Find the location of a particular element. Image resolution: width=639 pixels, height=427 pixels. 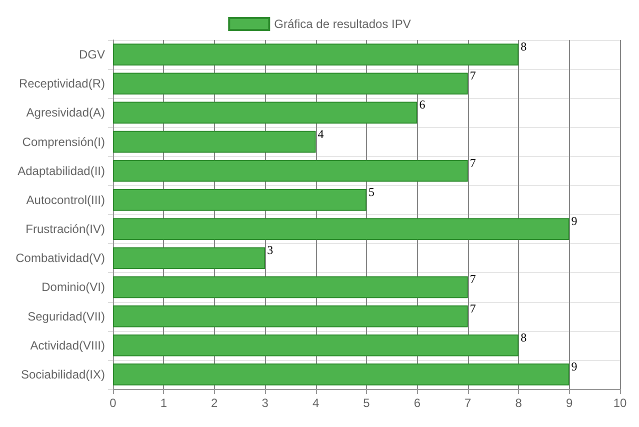

data-label: 4 is located at coordinates (321, 133).